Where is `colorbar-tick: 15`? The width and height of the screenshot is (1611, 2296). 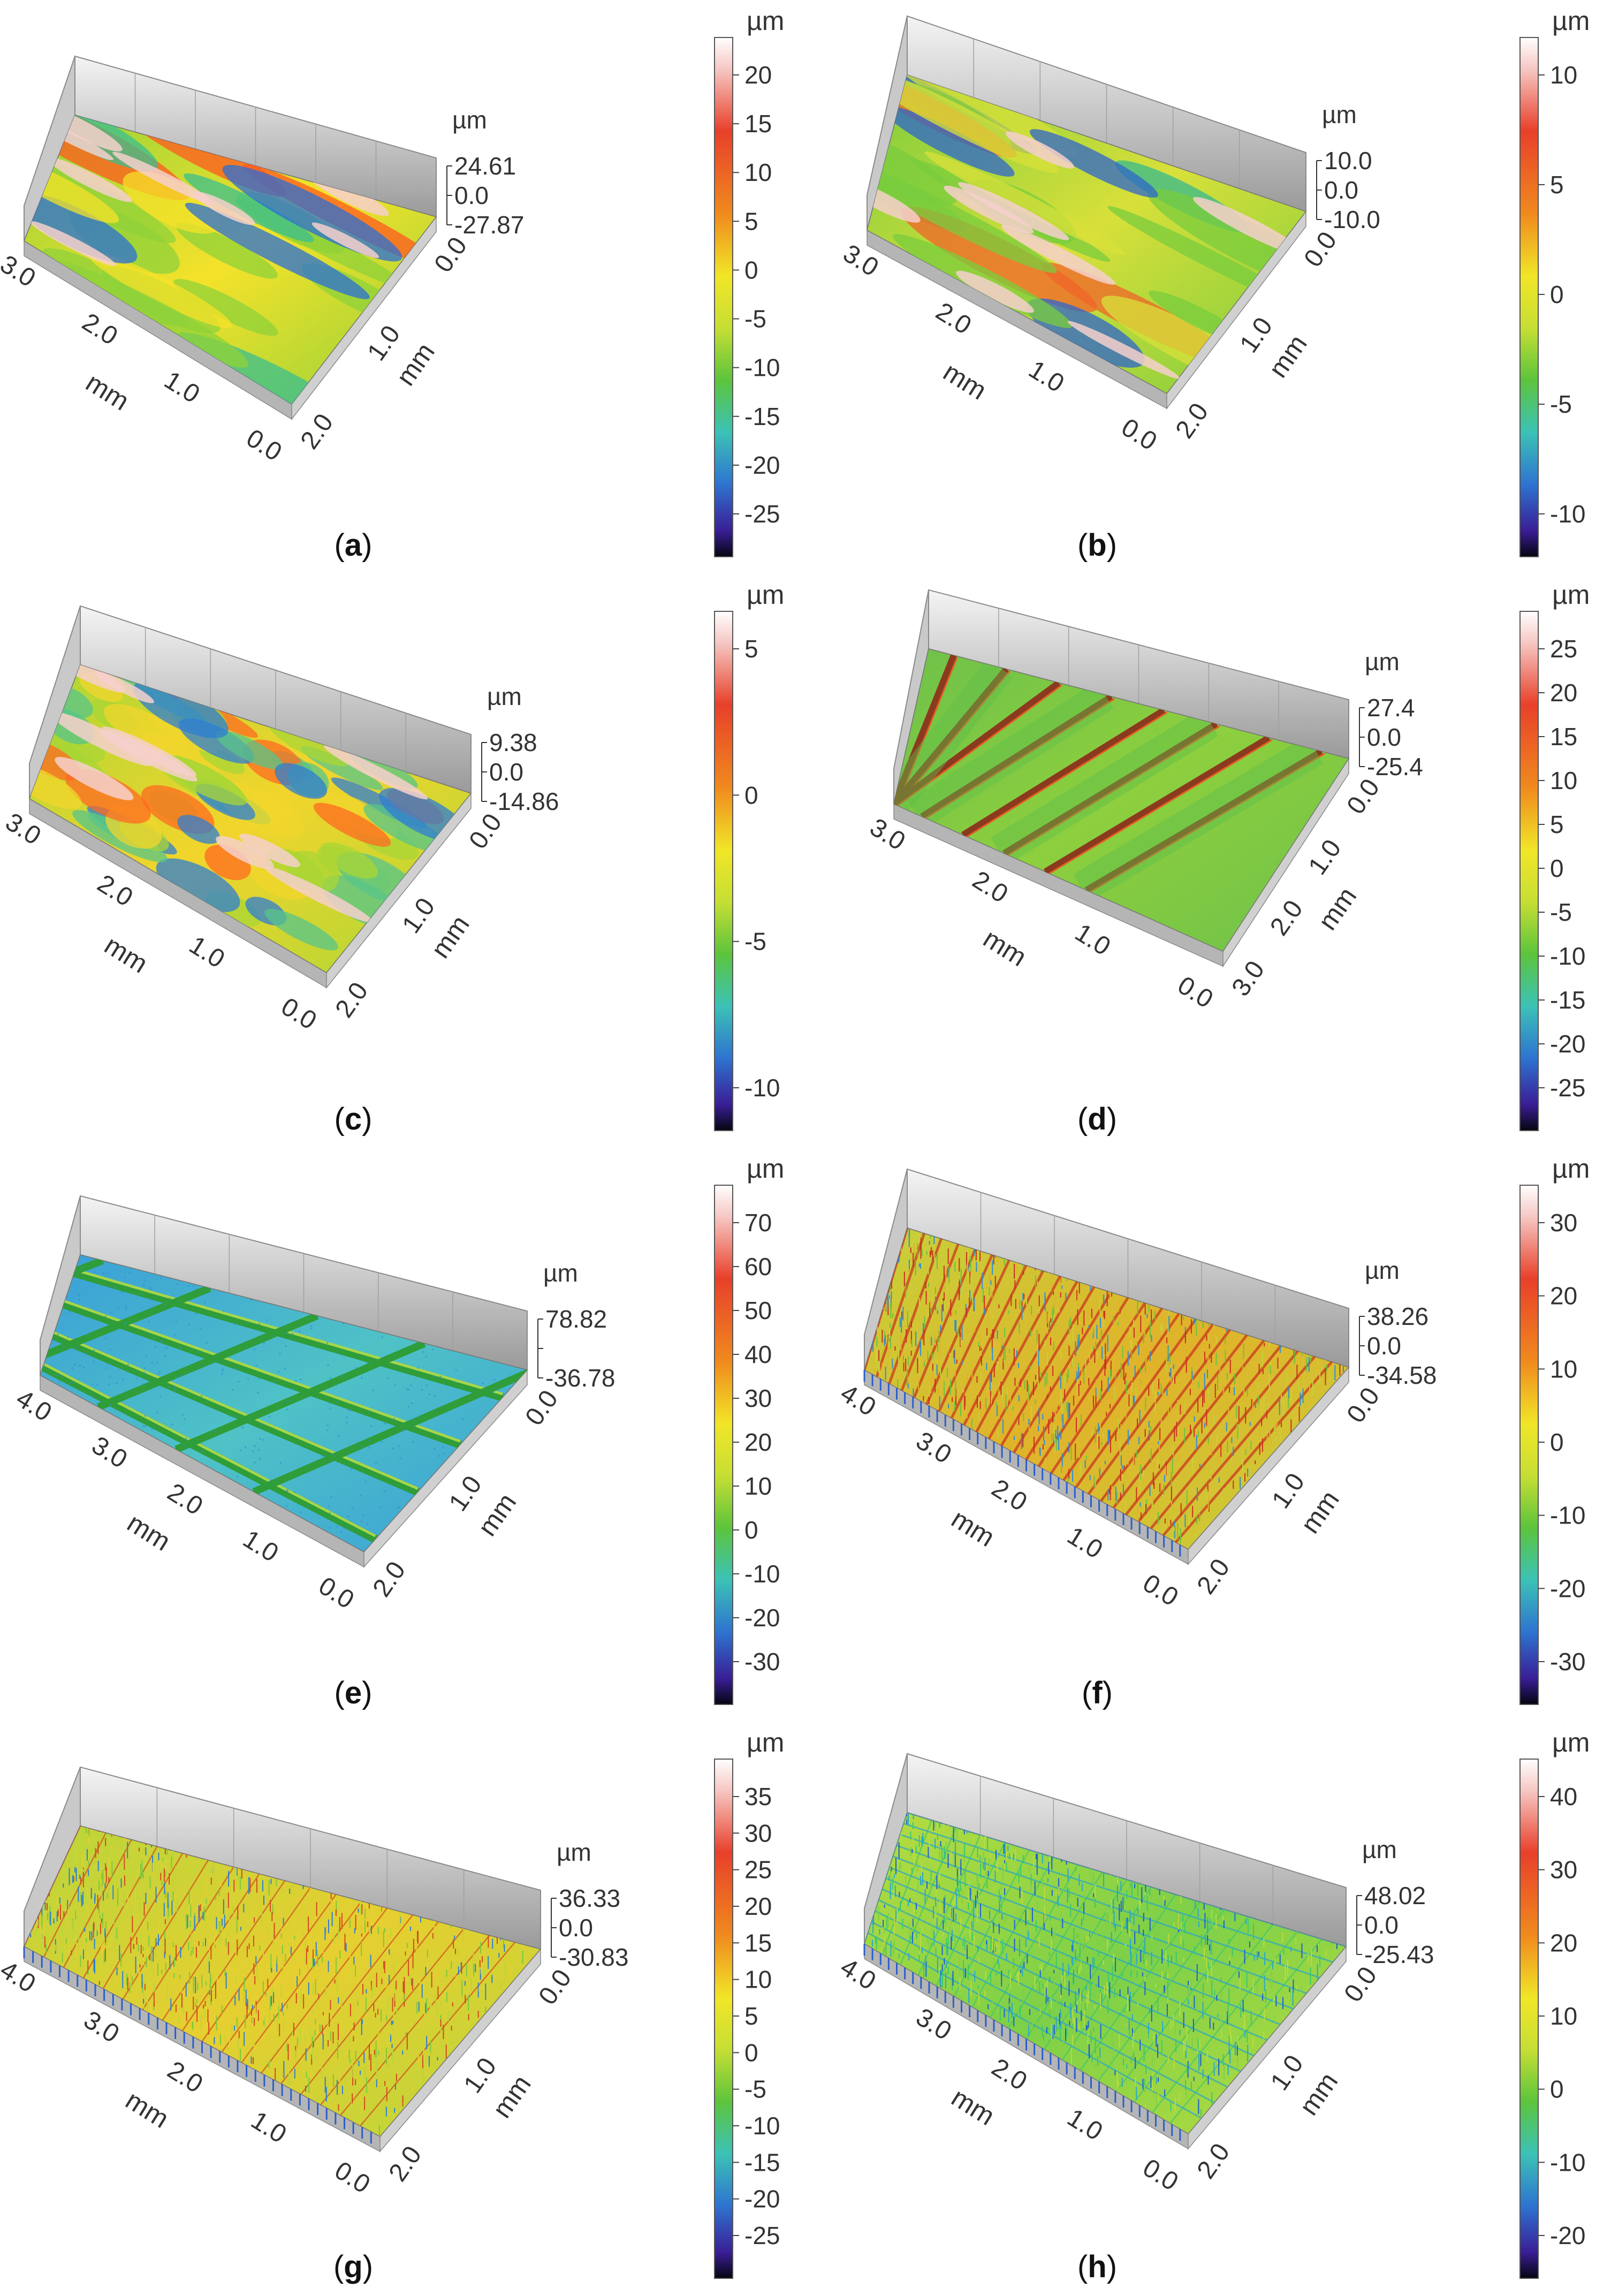
colorbar-tick: 15 is located at coordinates (1563, 737).